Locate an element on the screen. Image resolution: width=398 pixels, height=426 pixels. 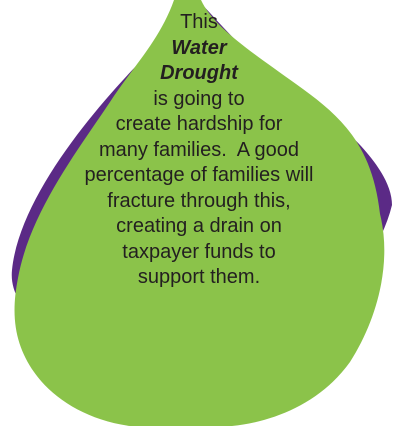
message-line-9: creating a drain on is located at coordinates (199, 226).